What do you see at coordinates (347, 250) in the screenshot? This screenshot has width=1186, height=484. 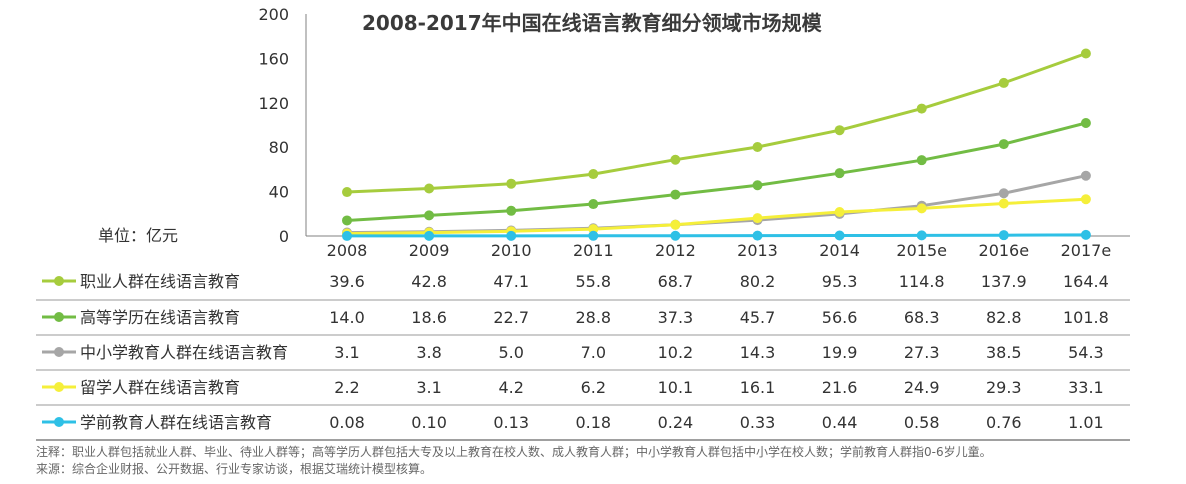 I see `x-tick-label: 2008` at bounding box center [347, 250].